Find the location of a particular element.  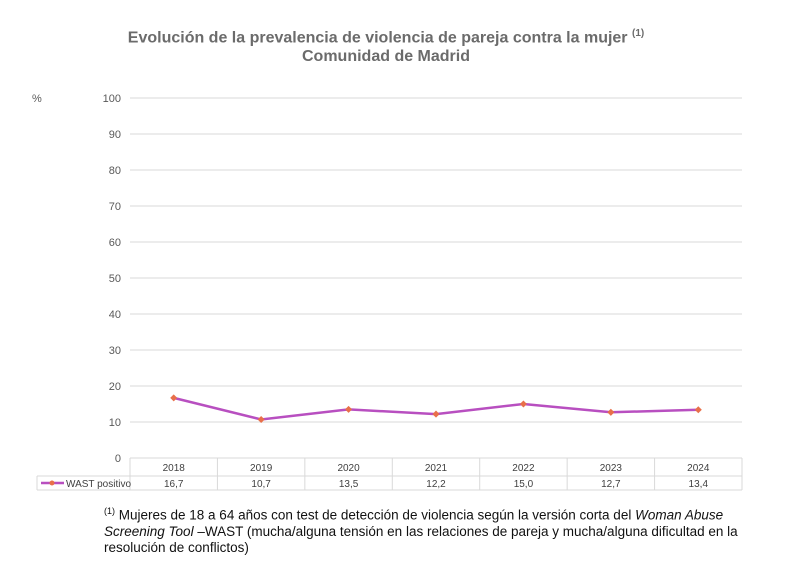

x-category-label: 2020 is located at coordinates (348, 468).